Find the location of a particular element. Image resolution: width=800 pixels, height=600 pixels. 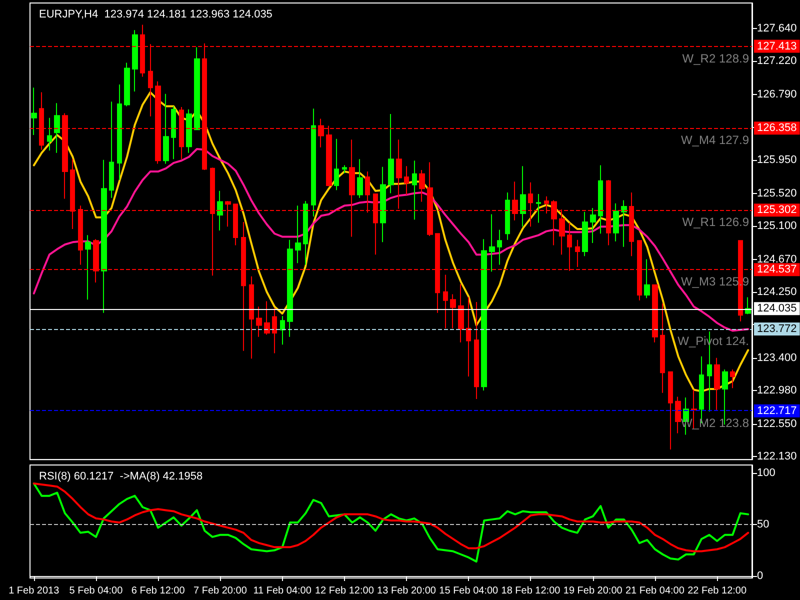

x-tick-label: 19 Feb 20:00 is located at coordinates (593, 591).